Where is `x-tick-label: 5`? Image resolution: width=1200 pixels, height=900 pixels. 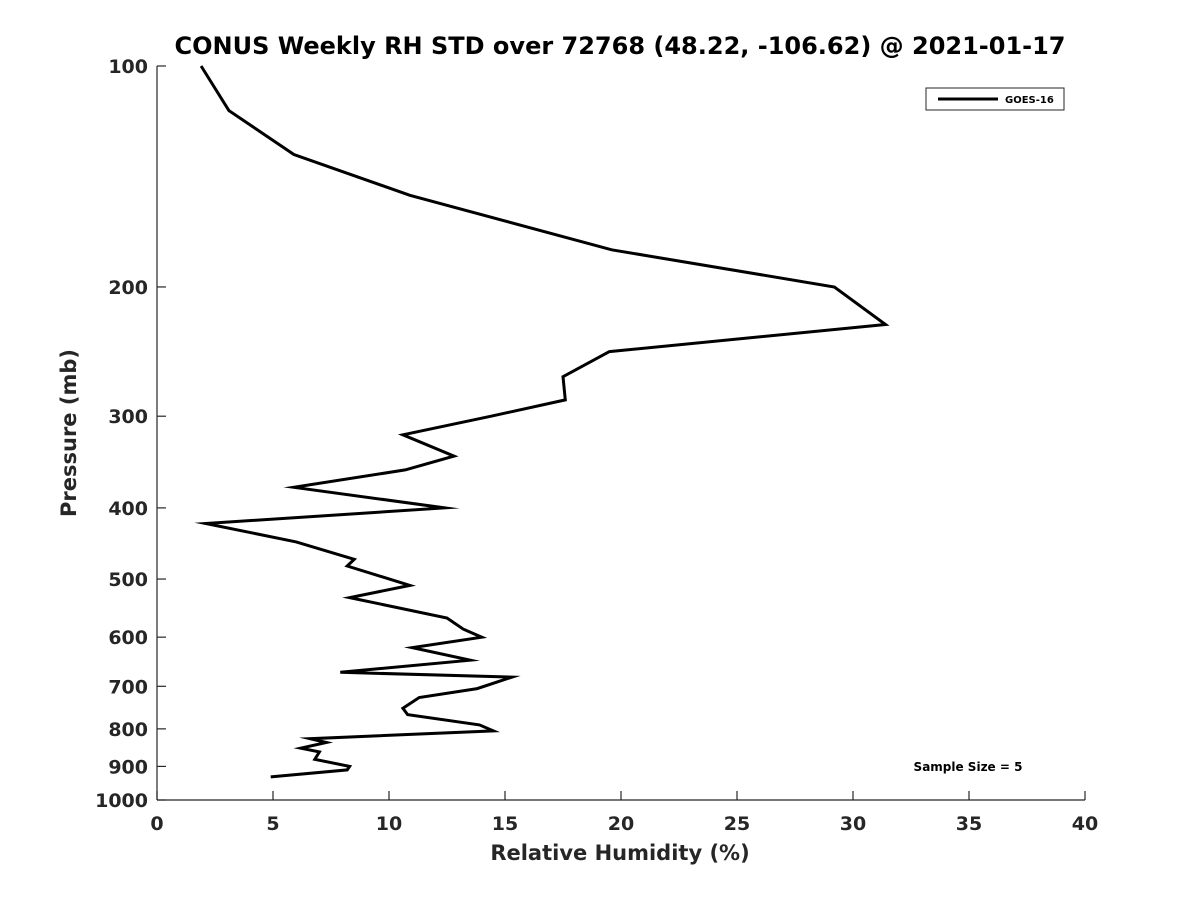
x-tick-label: 5 is located at coordinates (272, 824).